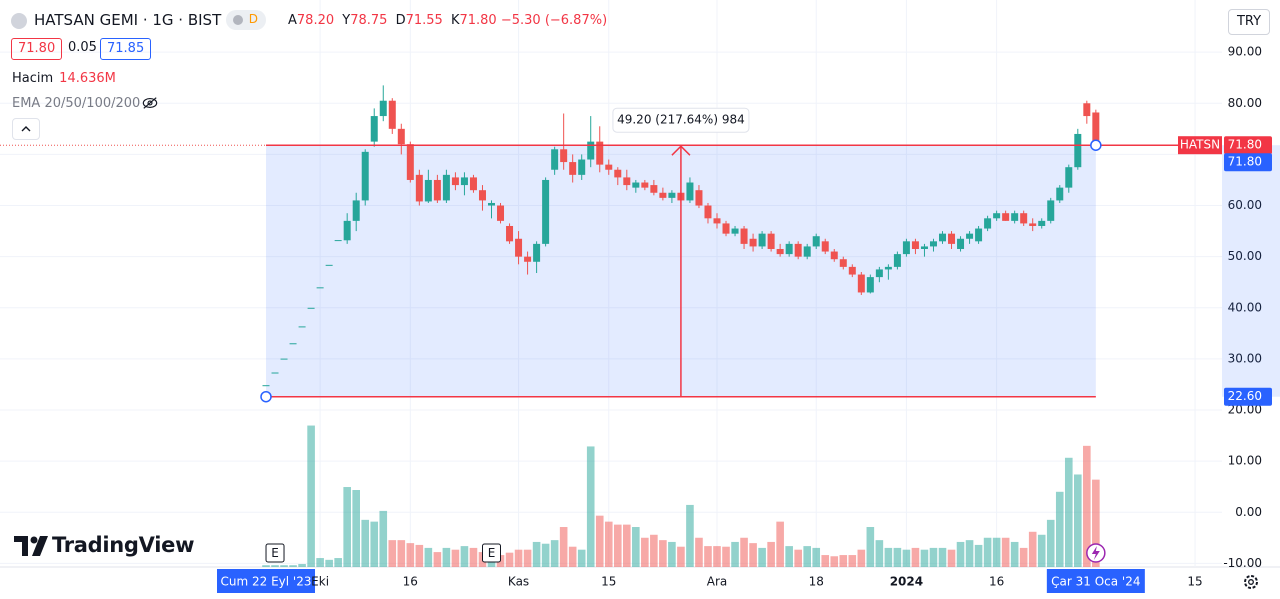 The height and width of the screenshot is (599, 1280). Describe the element at coordinates (424, 20) in the screenshot. I see `ohlc-value: 71.55` at that location.